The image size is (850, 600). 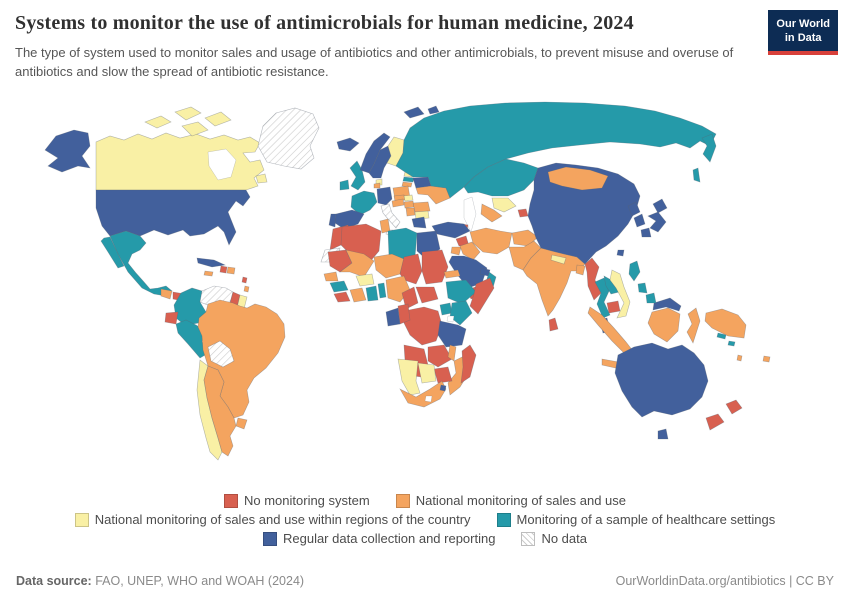 What do you see at coordinates (651, 298) in the screenshot?
I see `country-philippines-mindanao` at bounding box center [651, 298].